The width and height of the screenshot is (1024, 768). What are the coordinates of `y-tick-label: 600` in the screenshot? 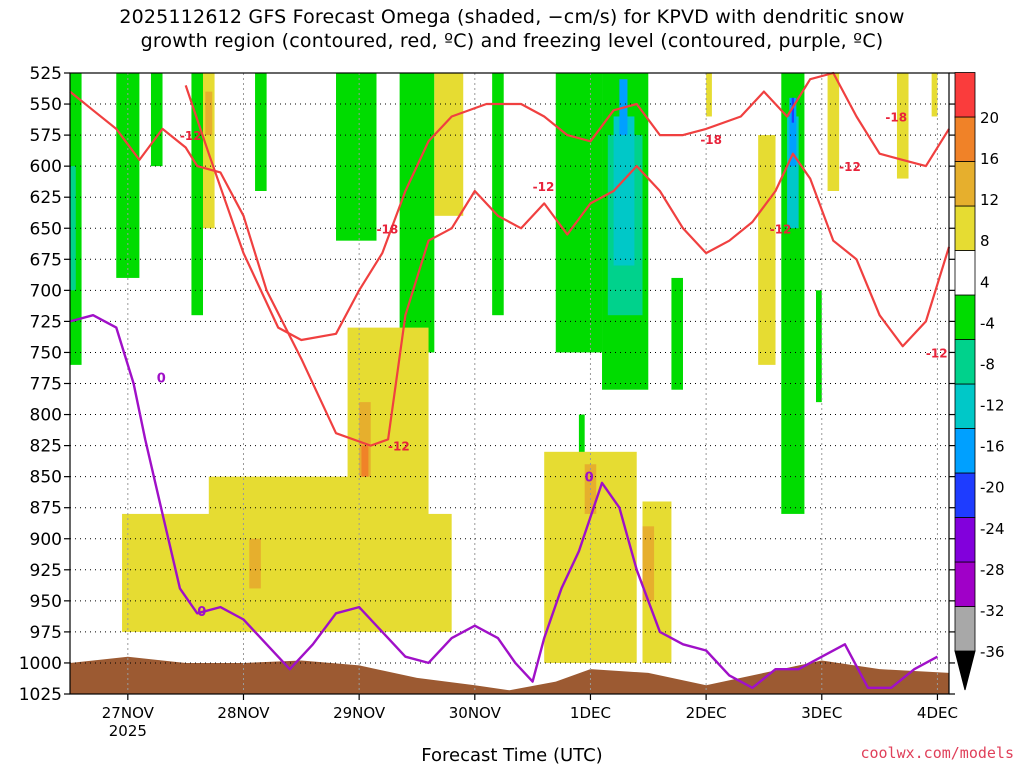 It's located at (46, 167).